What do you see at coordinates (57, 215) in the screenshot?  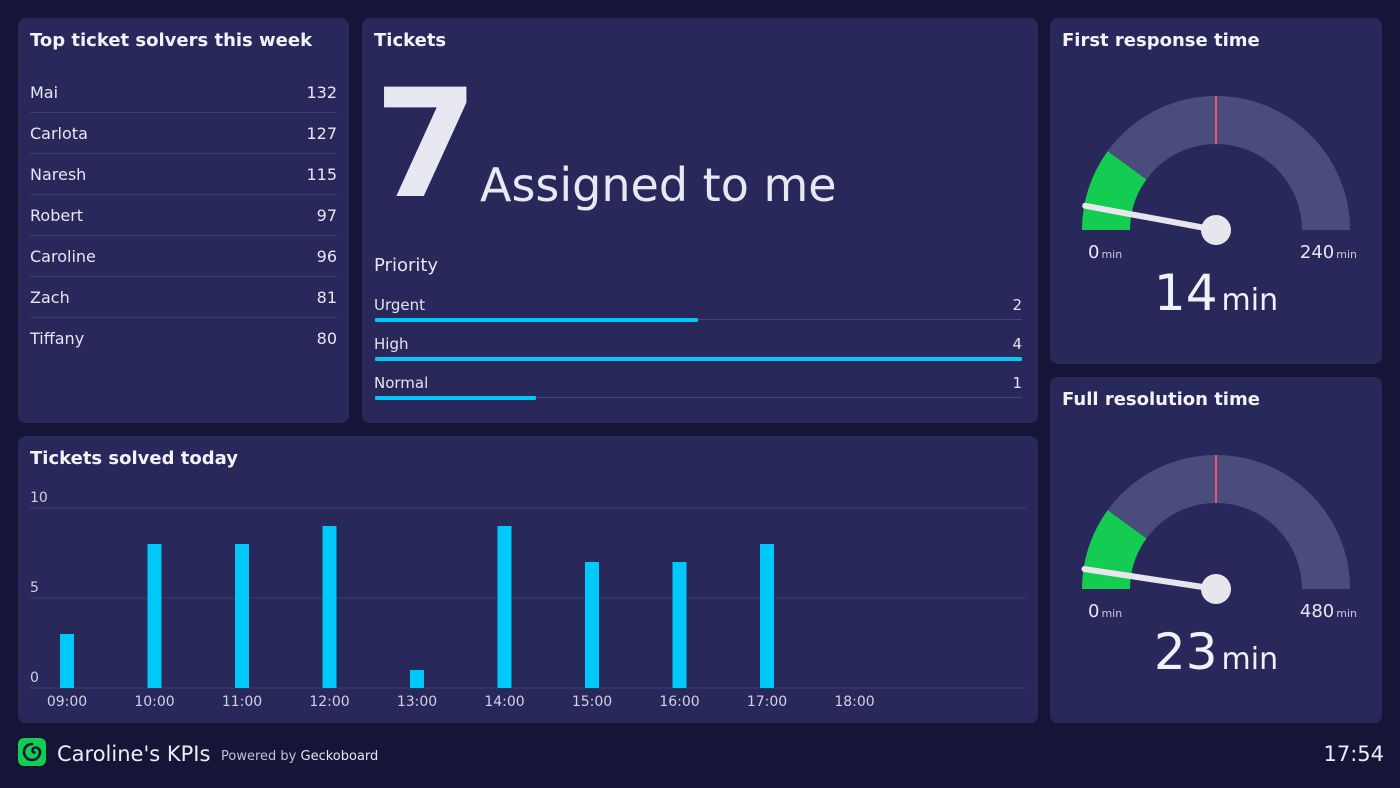 I see `solver-name: Robert` at bounding box center [57, 215].